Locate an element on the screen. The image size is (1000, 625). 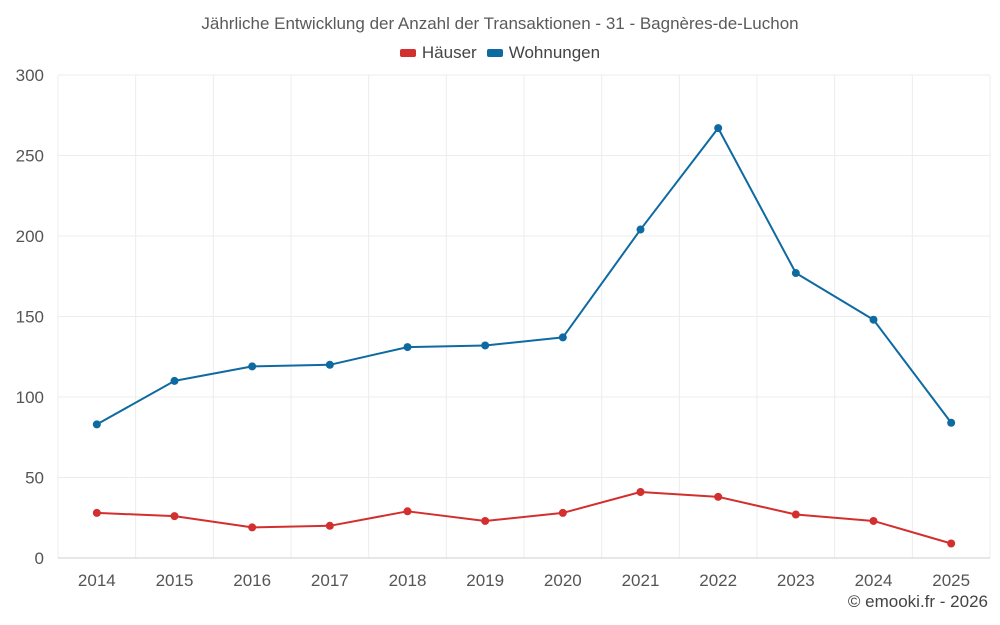
y-tick-label: 300 is located at coordinates (30, 75).